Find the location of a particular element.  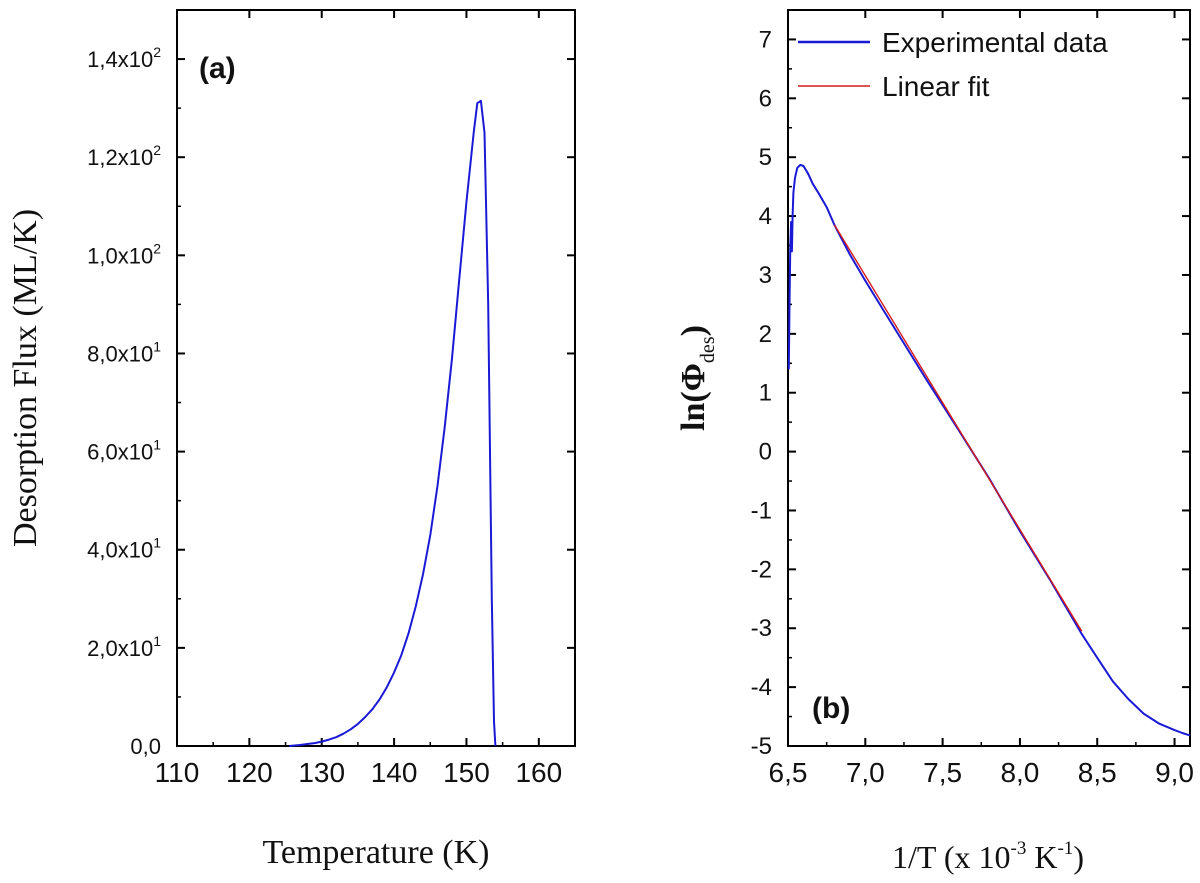

panel-b-y-axis-title: ln(Φdes) is located at coordinates (697, 378).